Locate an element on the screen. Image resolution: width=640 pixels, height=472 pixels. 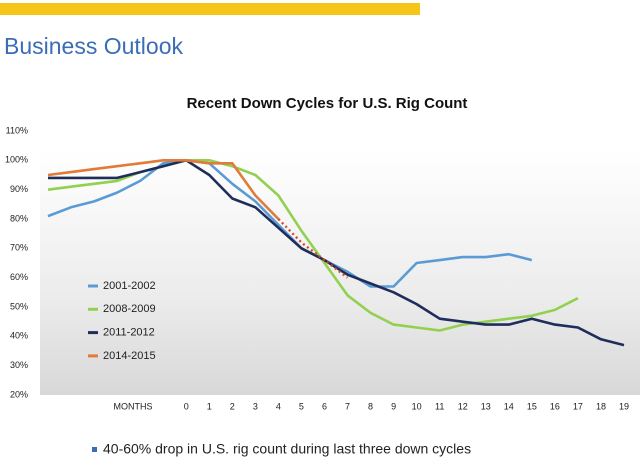
x-tick-label: 17 is located at coordinates (578, 406).